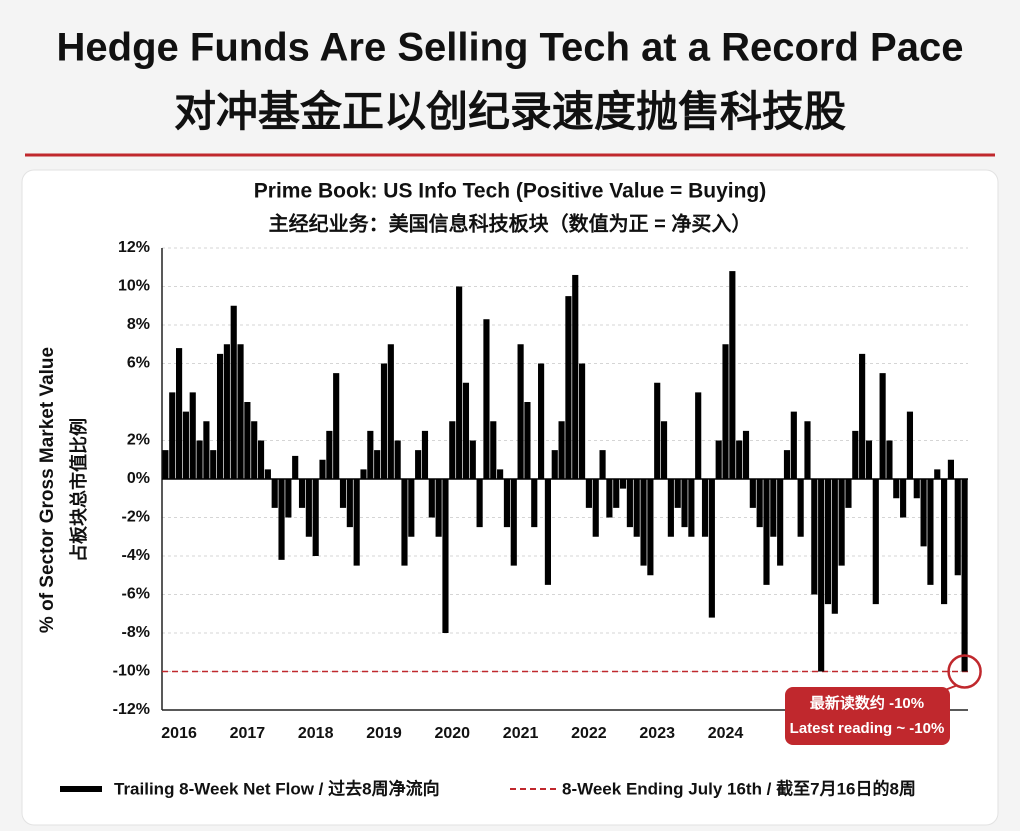 Image resolution: width=1020 pixels, height=831 pixels. I want to click on x-tick-label: 2019, so click(384, 733).